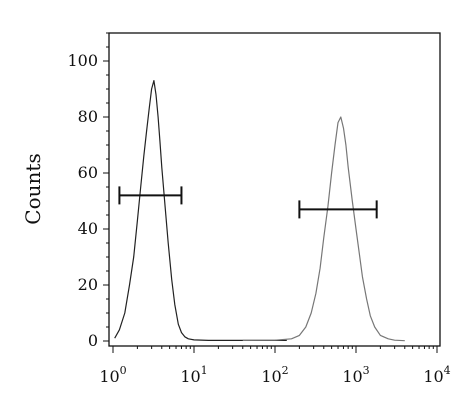  What do you see at coordinates (112, 375) in the screenshot?
I see `x-tick-label: 10⁰` at bounding box center [112, 375].